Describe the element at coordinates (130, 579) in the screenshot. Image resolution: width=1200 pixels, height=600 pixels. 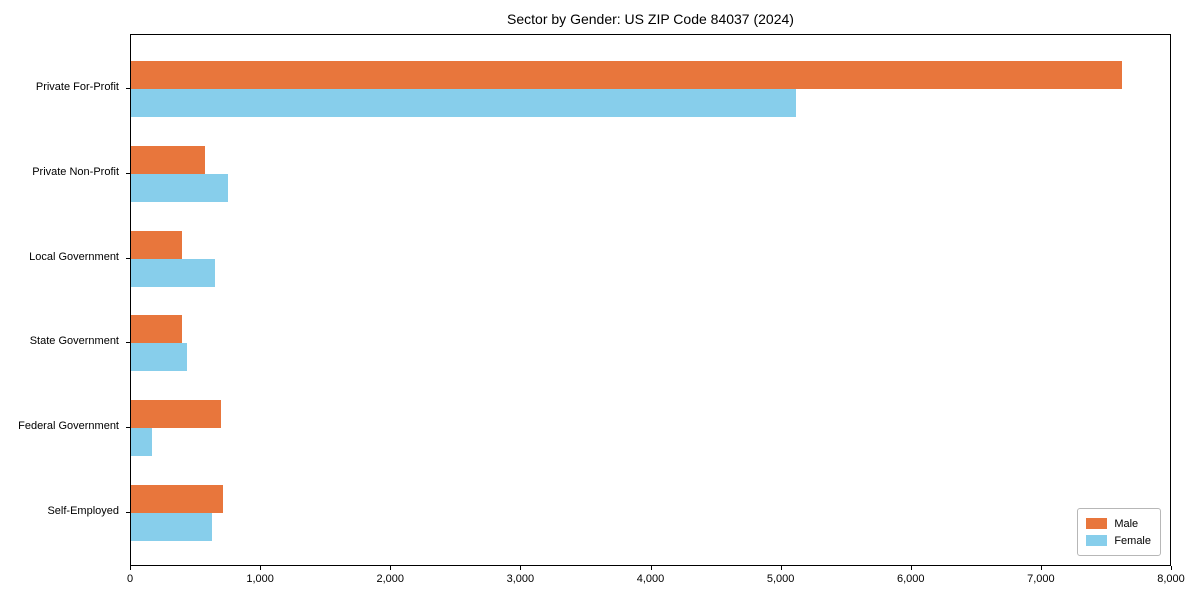
I see `x-tick-label: 0` at that location.